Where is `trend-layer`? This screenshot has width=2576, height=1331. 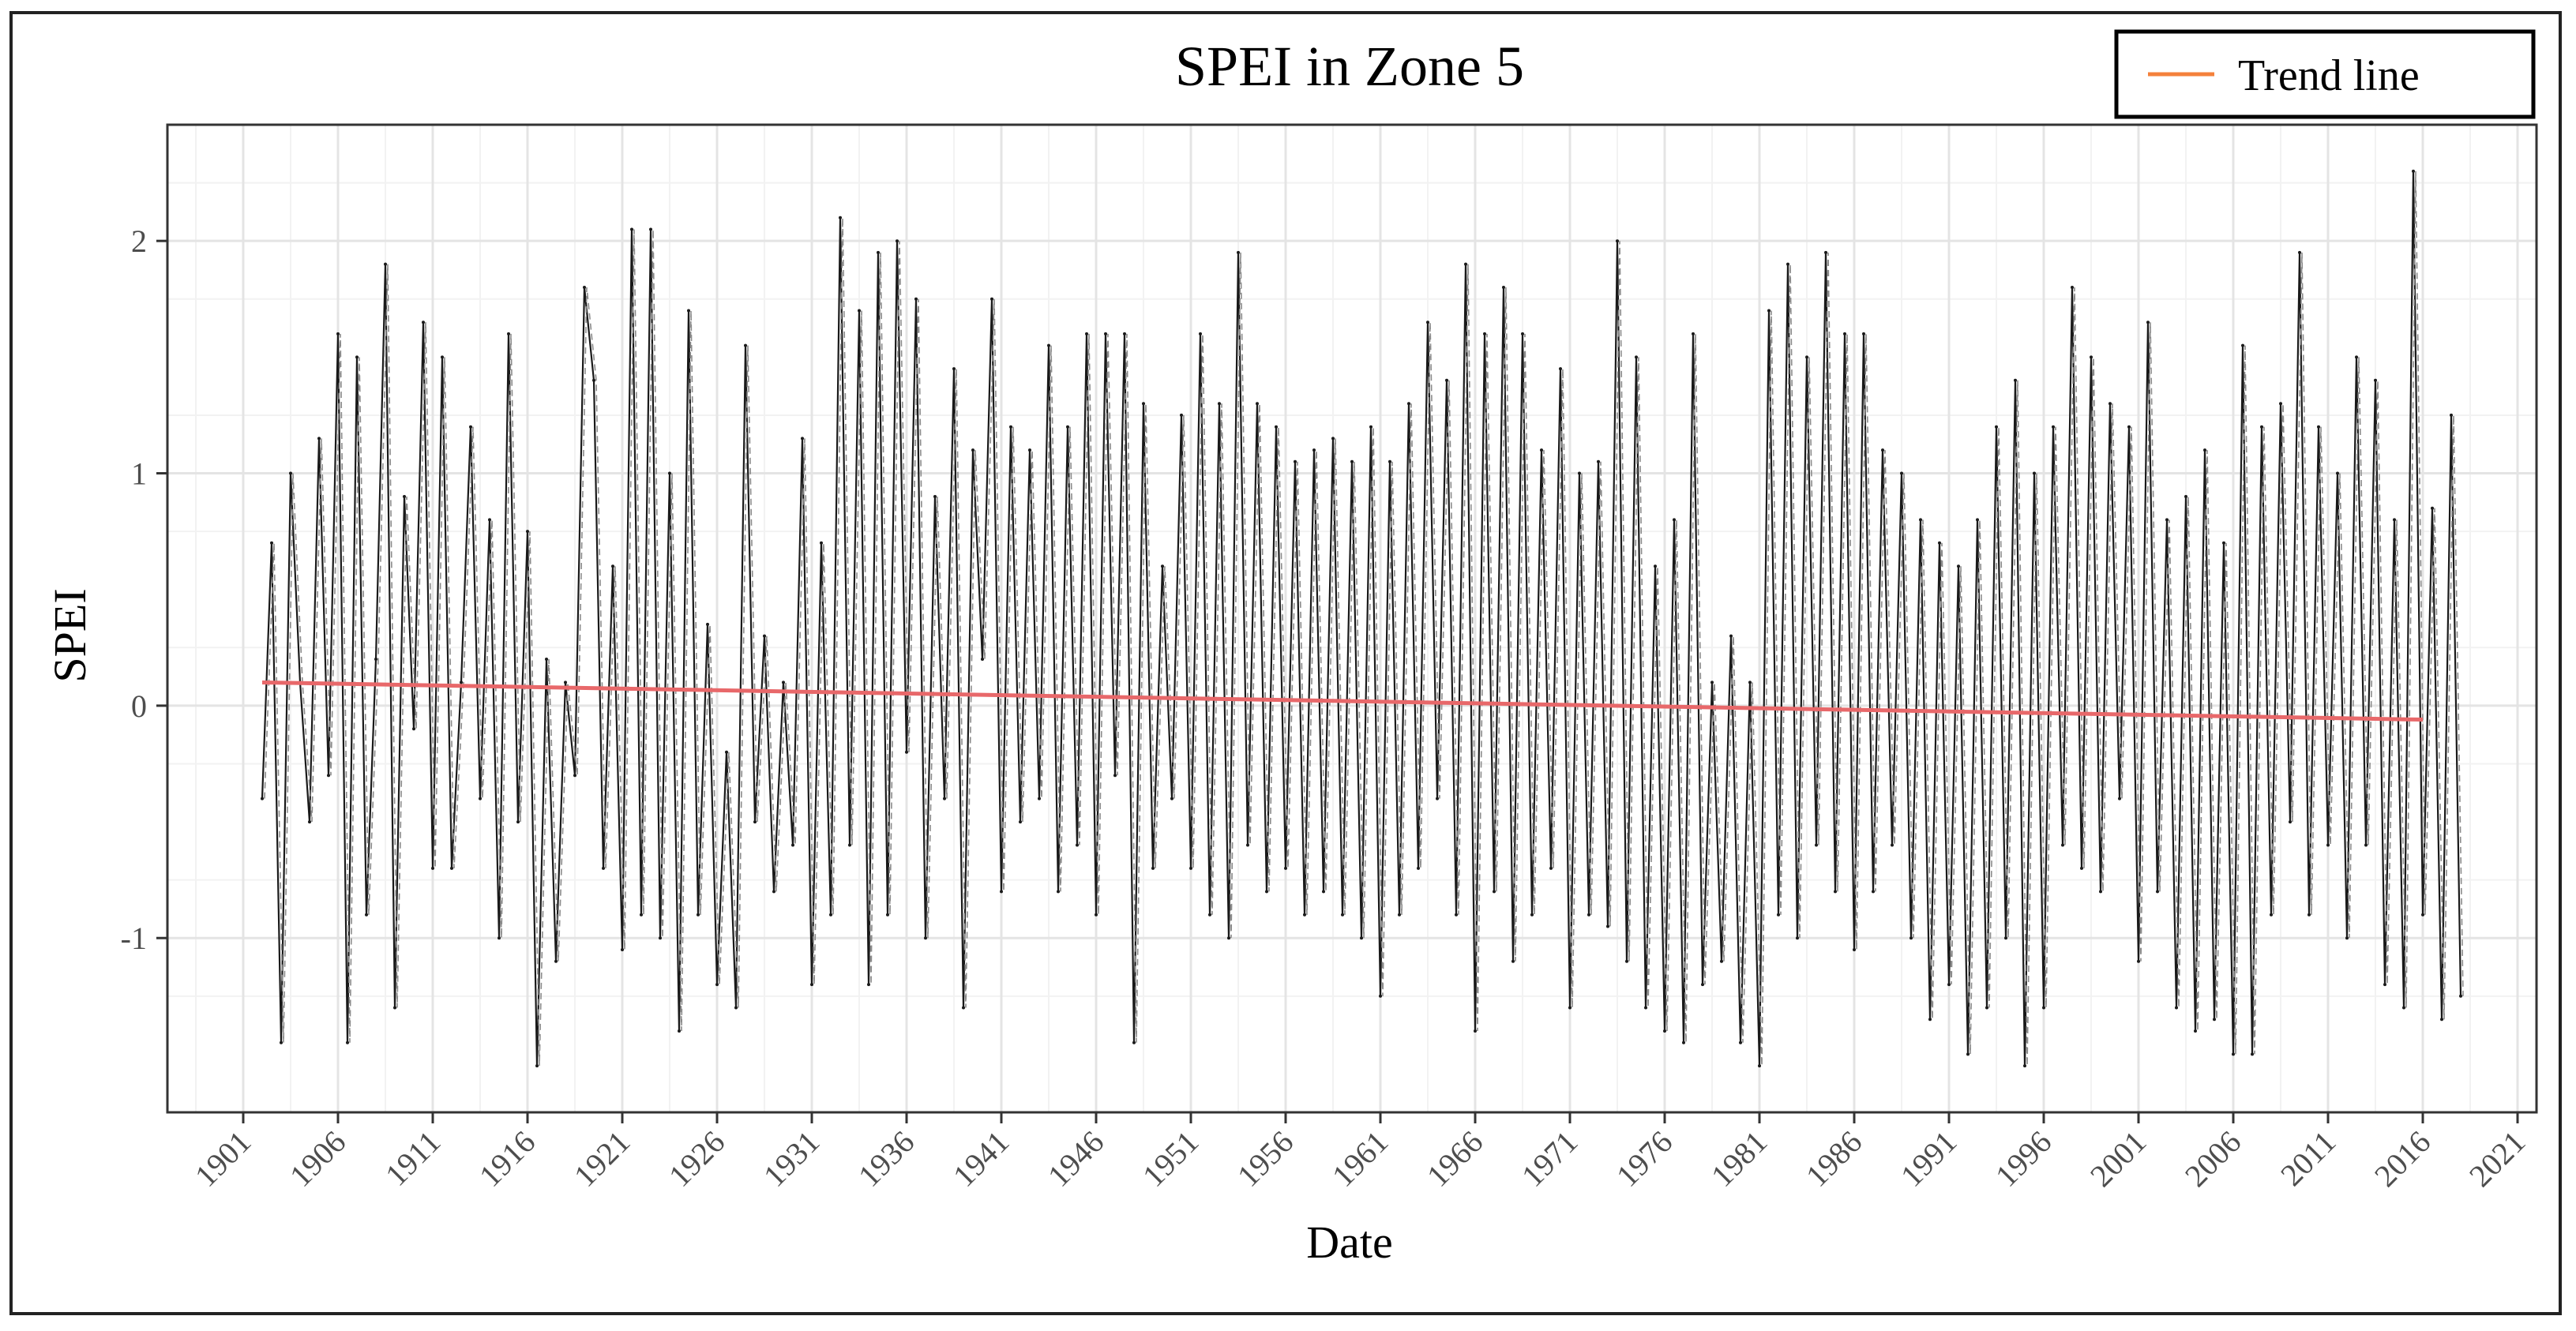 trend-layer is located at coordinates (1342, 701).